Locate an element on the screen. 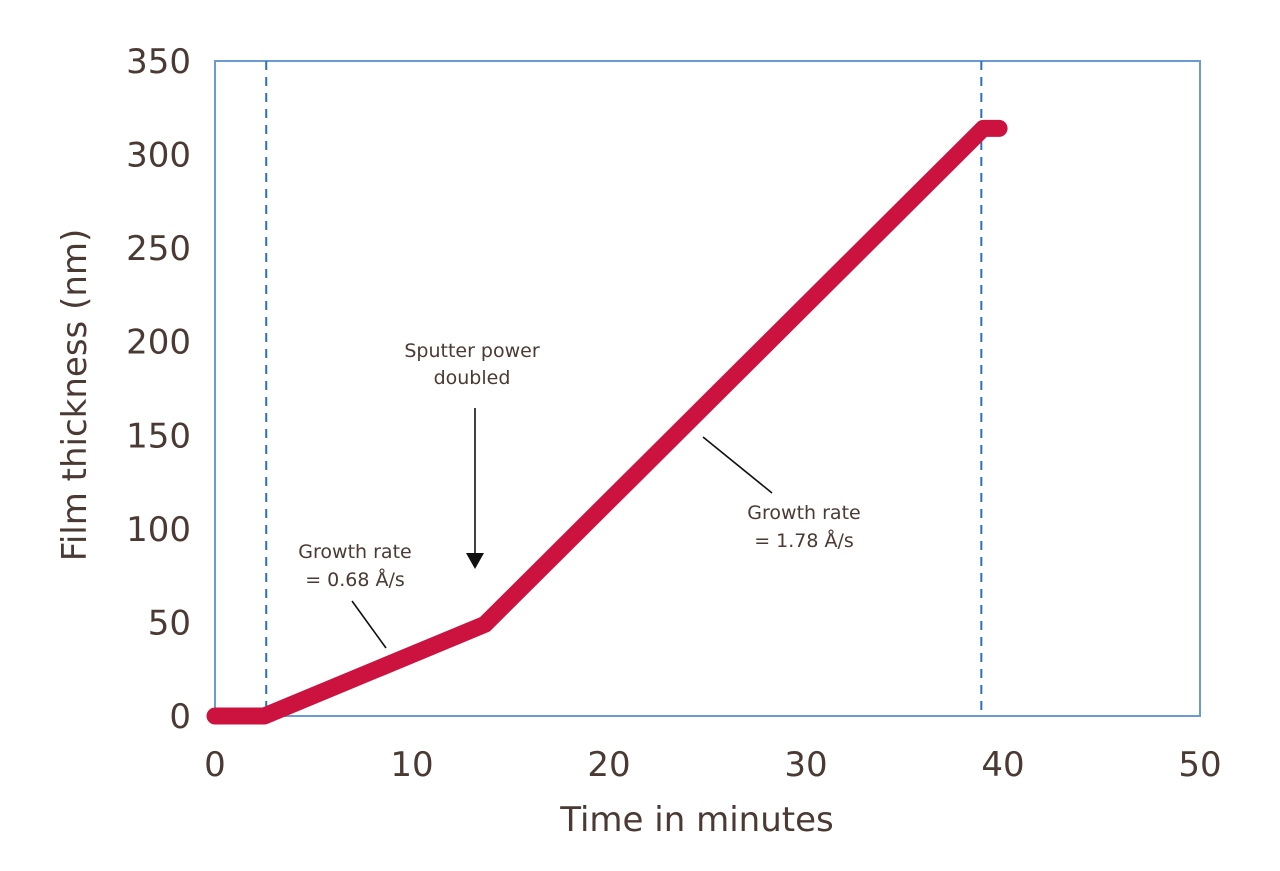  y-axis-title: Film thickness (nm) is located at coordinates (75, 395).